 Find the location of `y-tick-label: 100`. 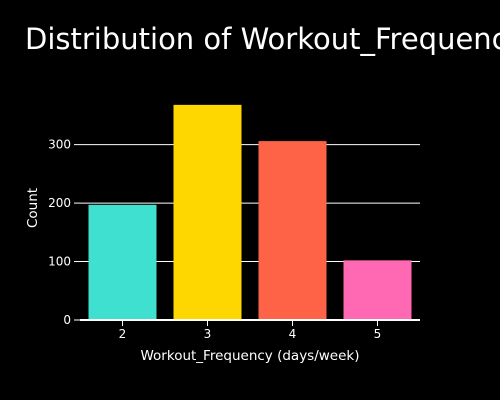

y-tick-label: 100 is located at coordinates (59, 262).